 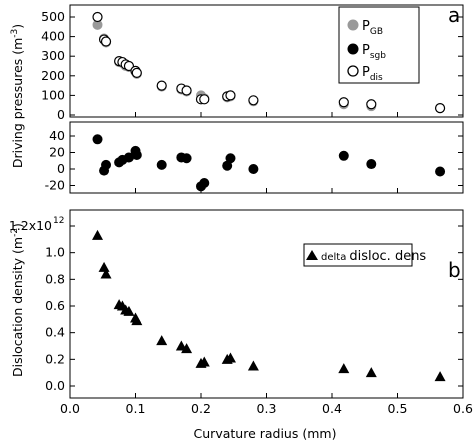 What do you see at coordinates (332, 408) in the screenshot?
I see `xtick-label: 0.4` at bounding box center [332, 408].